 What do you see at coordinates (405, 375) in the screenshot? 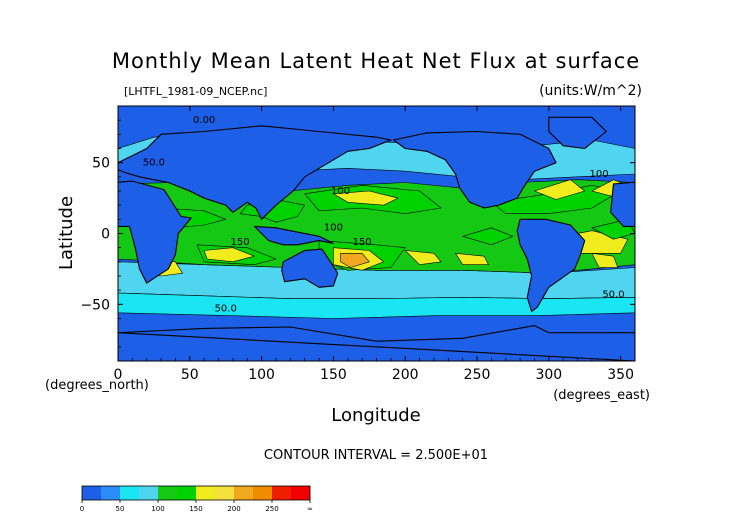
I see `x-tick-label: 200` at bounding box center [405, 375].